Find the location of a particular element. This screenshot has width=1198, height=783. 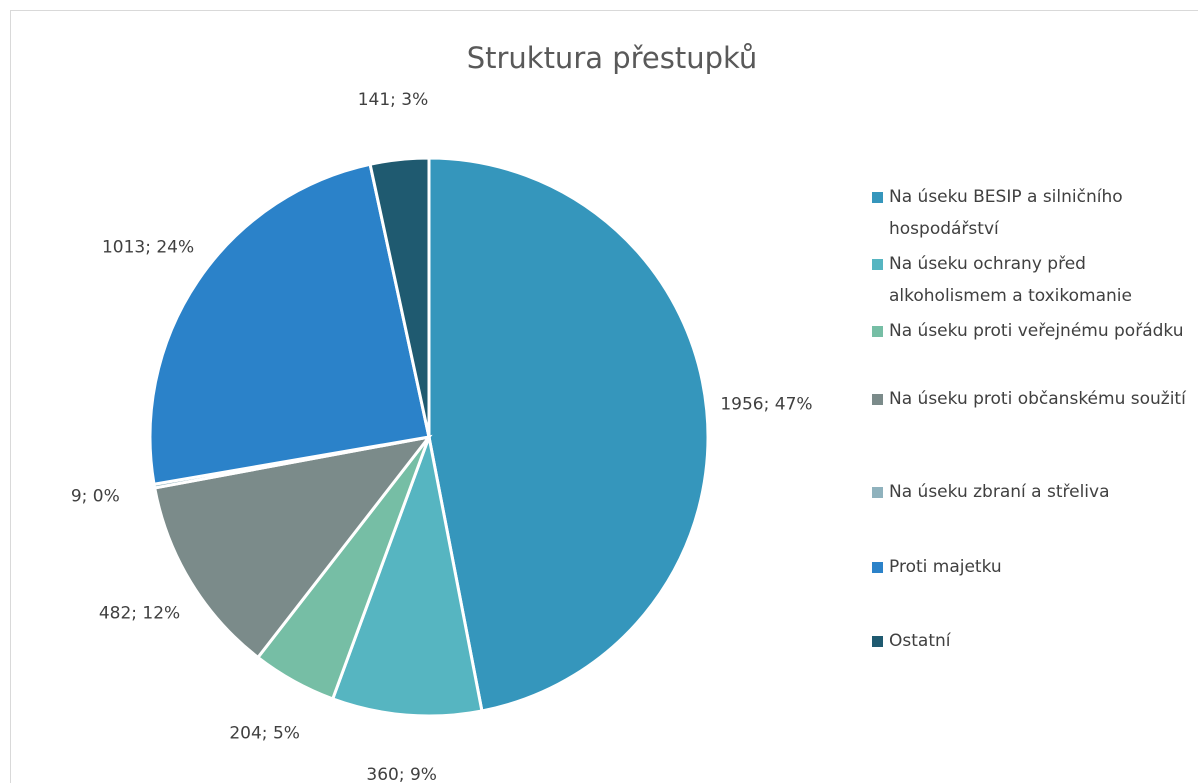

legend-item: Ostatní is located at coordinates (1030, 641).